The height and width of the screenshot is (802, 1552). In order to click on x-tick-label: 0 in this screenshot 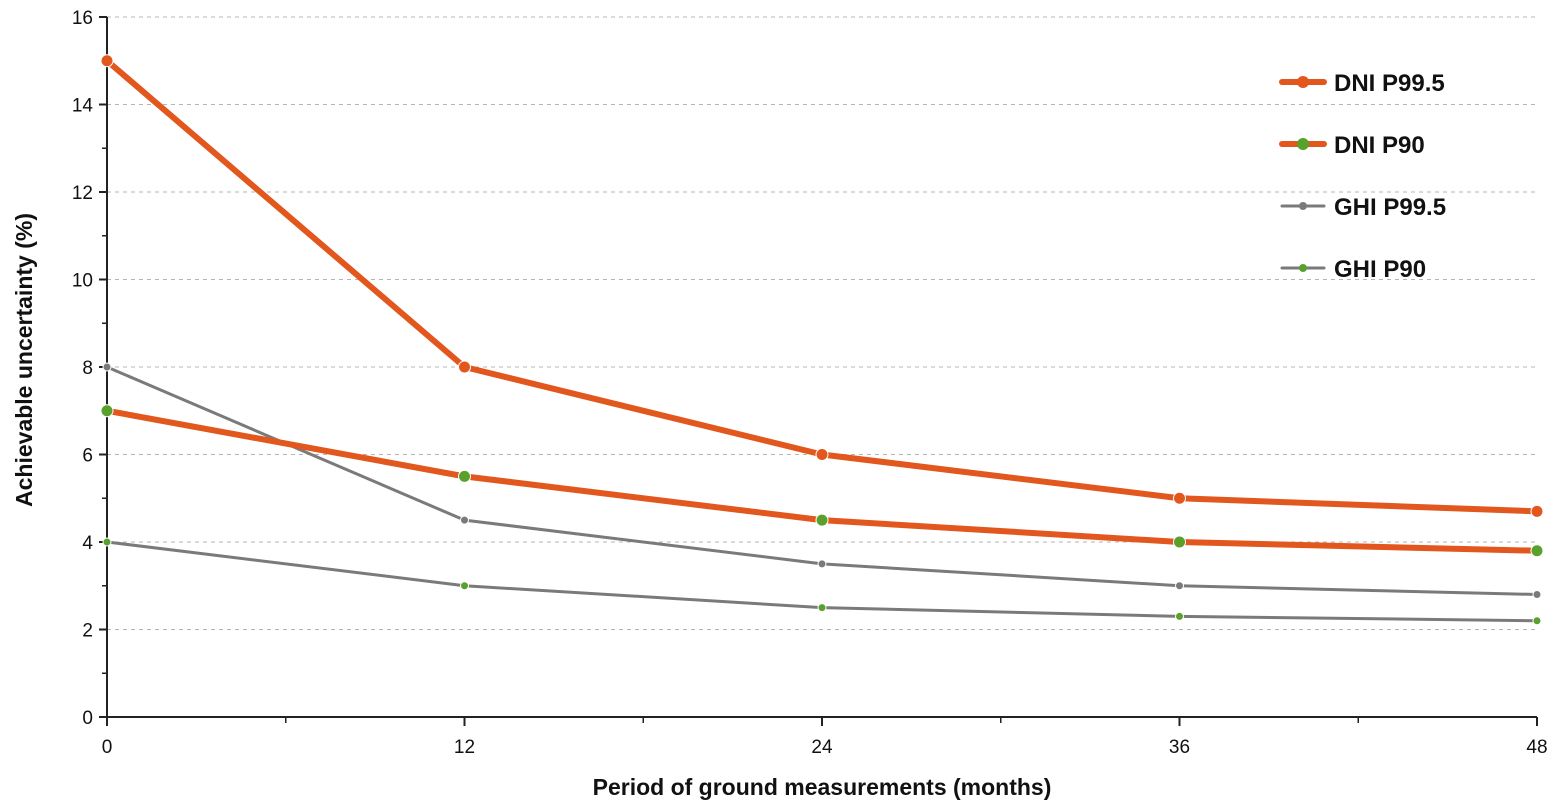, I will do `click(107, 747)`.